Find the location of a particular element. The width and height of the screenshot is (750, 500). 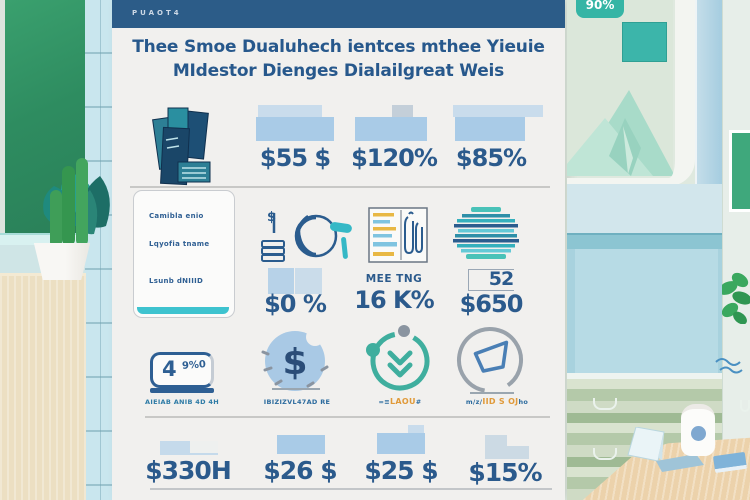

list-item: Lsunb dNIIID is located at coordinates (176, 281).